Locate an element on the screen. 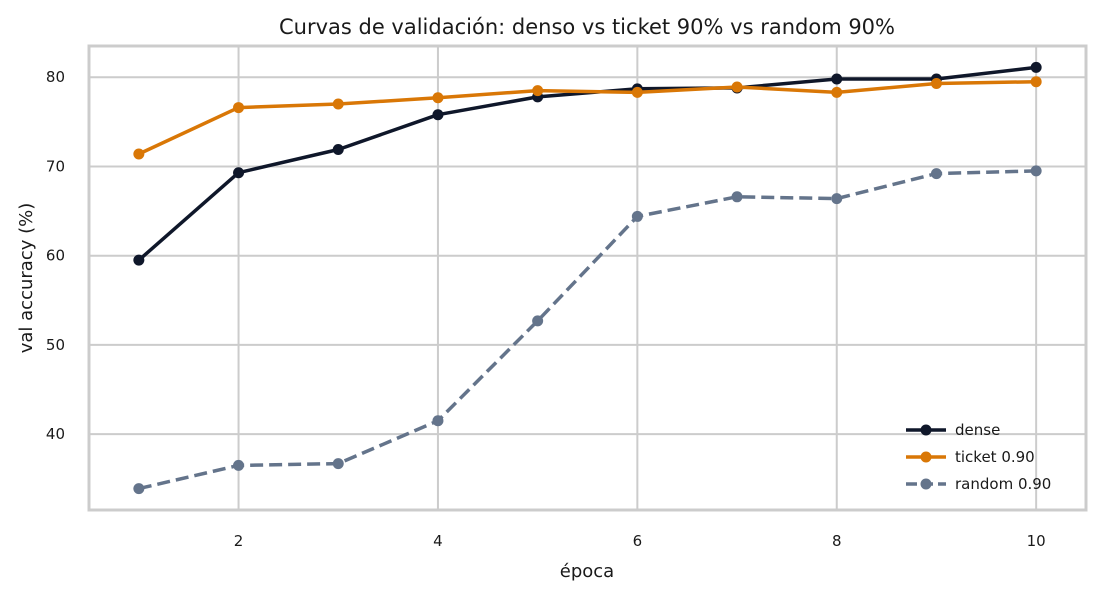 This screenshot has width=1098, height=596. legend-item: random 0.90 is located at coordinates (978, 484).